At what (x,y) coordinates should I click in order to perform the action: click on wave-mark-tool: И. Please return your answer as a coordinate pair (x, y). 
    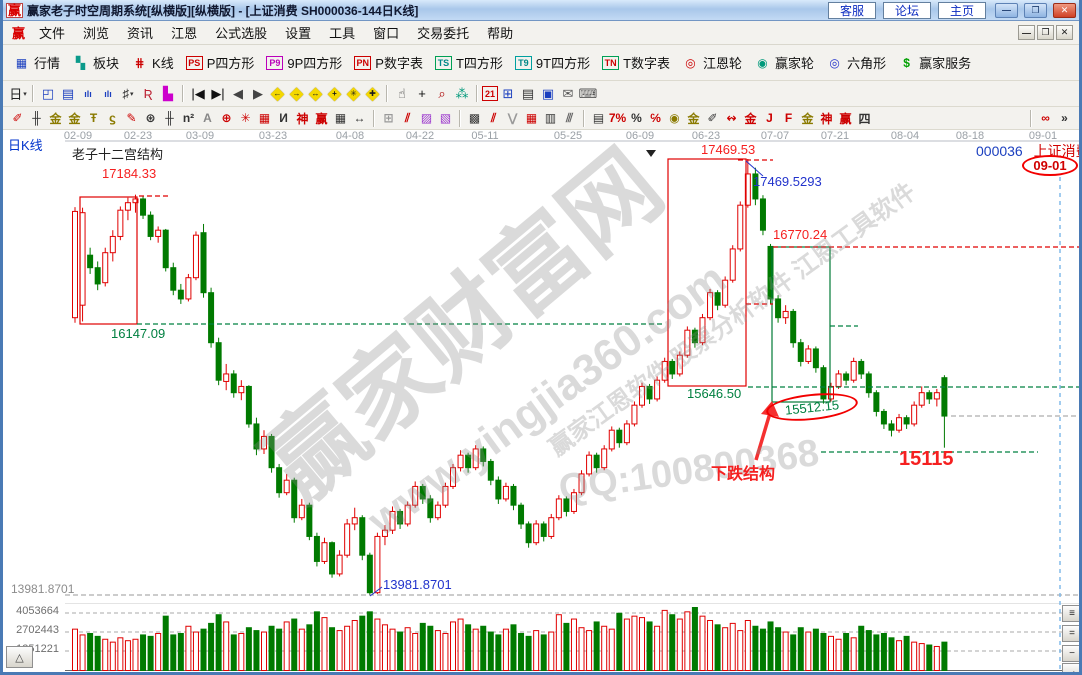
    Looking at the image, I should click on (283, 118).